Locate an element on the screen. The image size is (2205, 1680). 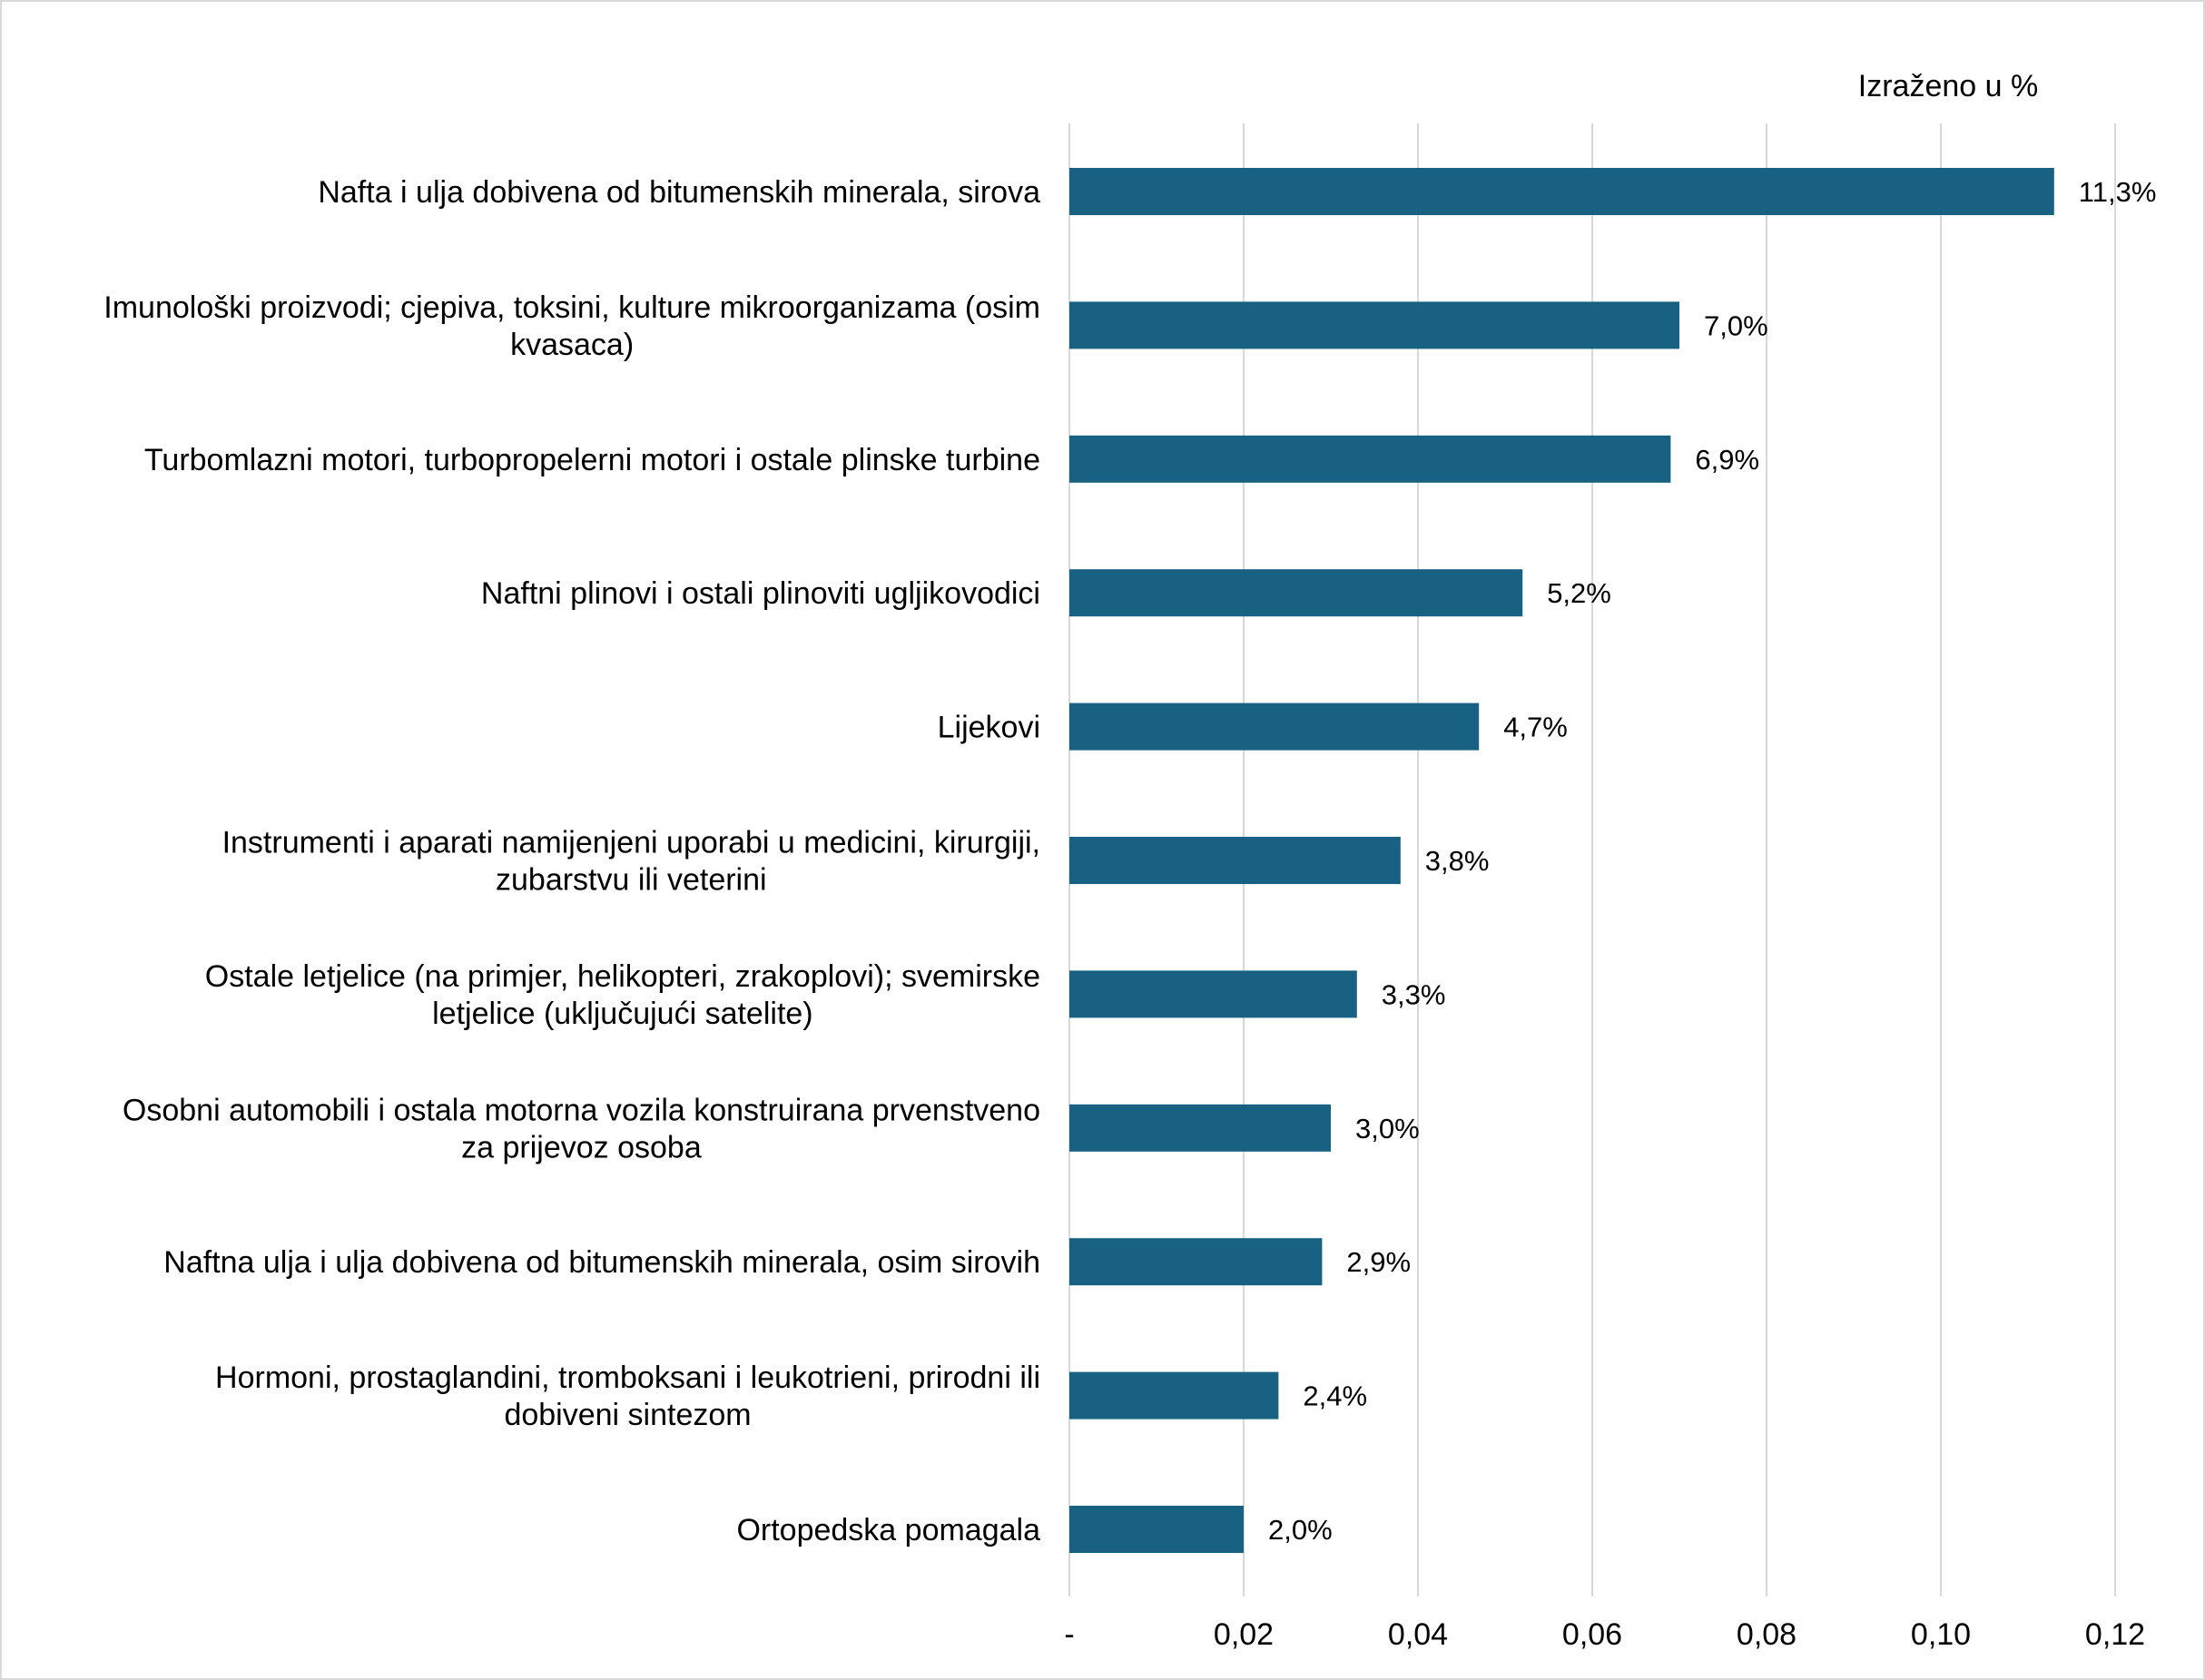
category-label-line: zubarstvu ili veterini is located at coordinates (632, 880).